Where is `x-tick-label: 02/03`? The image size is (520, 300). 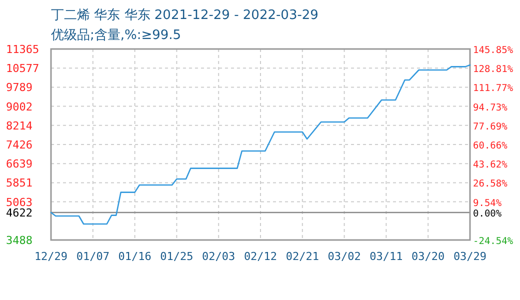
x-tick-label: 02/03 is located at coordinates (219, 256).